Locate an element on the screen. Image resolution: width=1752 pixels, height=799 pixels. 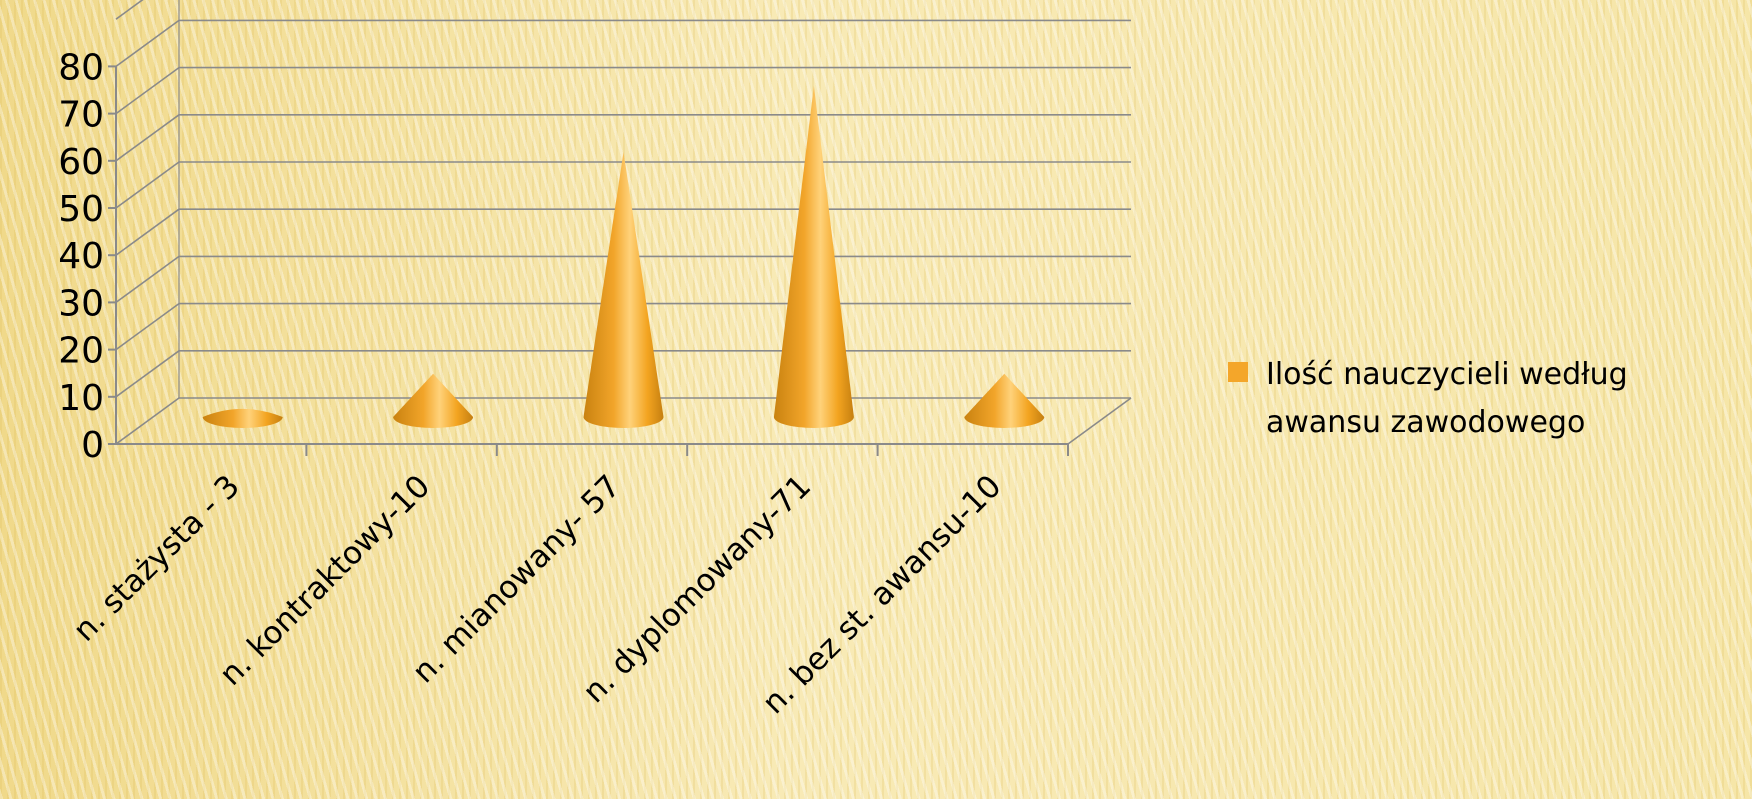
x-tick-label: n. stażysta - 3 is located at coordinates (156, 558).